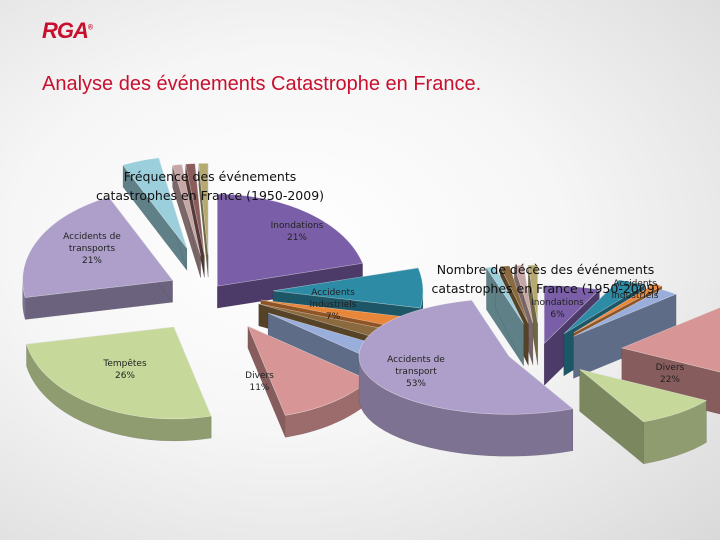 This screenshot has width=720, height=540. Describe the element at coordinates (67, 30) in the screenshot. I see `rga-logo: RGA®` at that location.